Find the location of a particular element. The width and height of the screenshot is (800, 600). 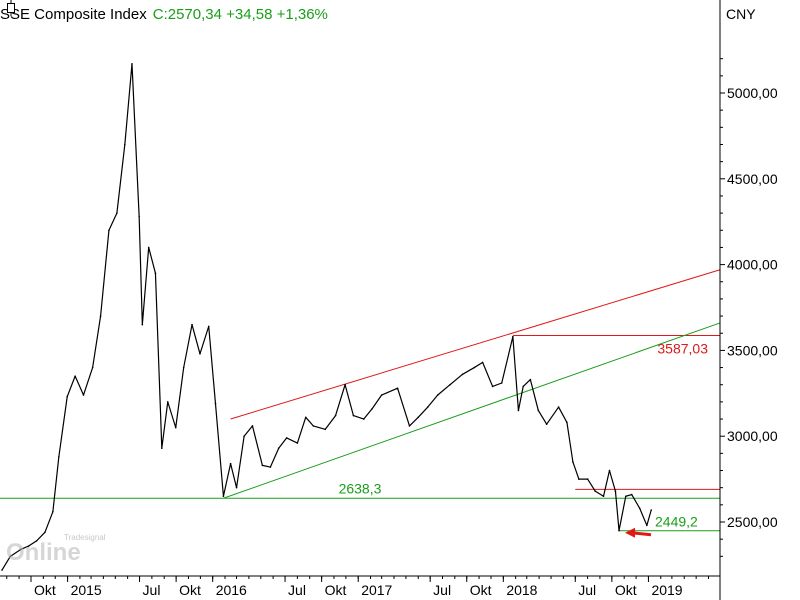

x-tick-label-5: Jul is located at coordinates (297, 590).